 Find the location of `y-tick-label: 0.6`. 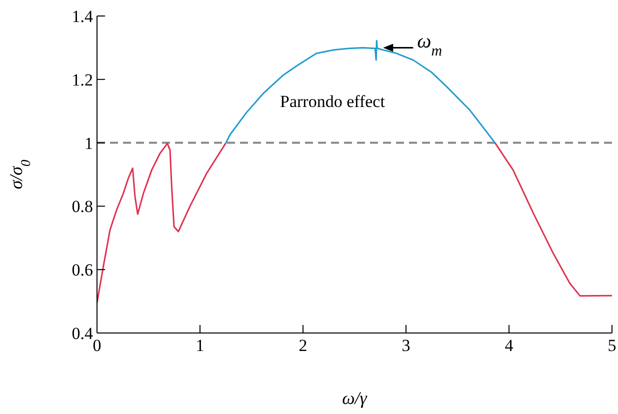

y-tick-label: 0.6 is located at coordinates (82, 270).